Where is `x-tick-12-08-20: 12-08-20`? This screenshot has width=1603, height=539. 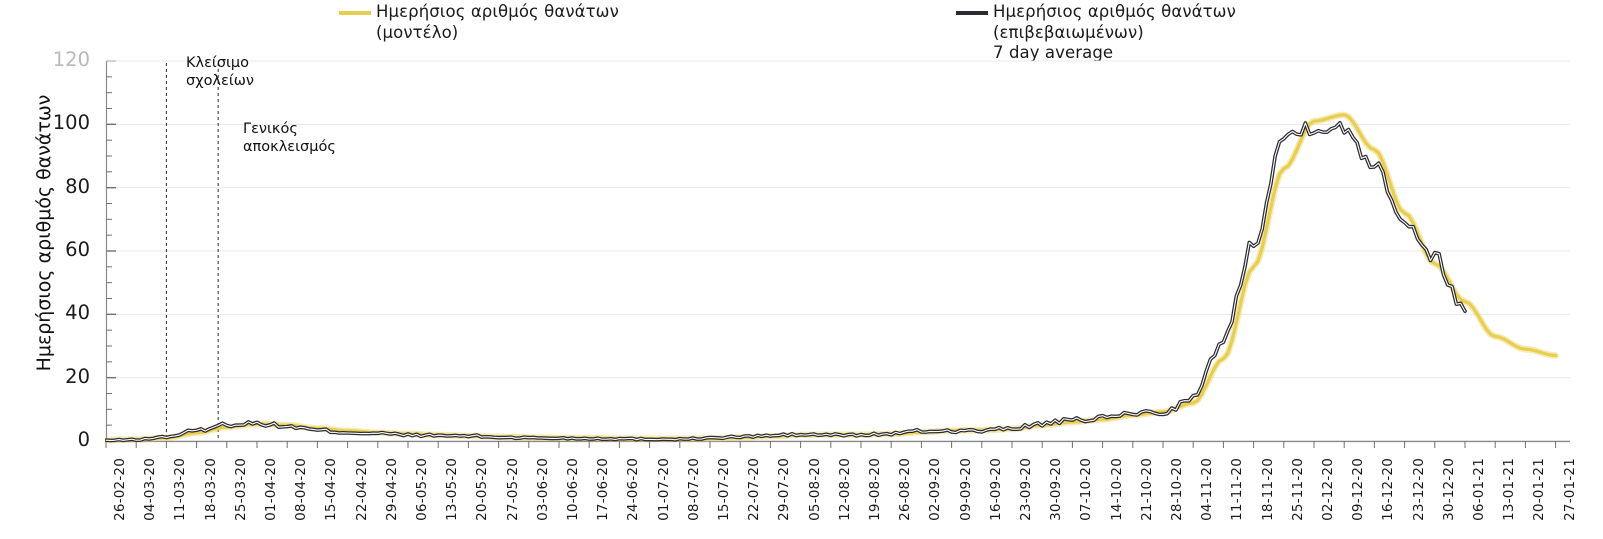
x-tick-12-08-20: 12-08-20 is located at coordinates (844, 489).